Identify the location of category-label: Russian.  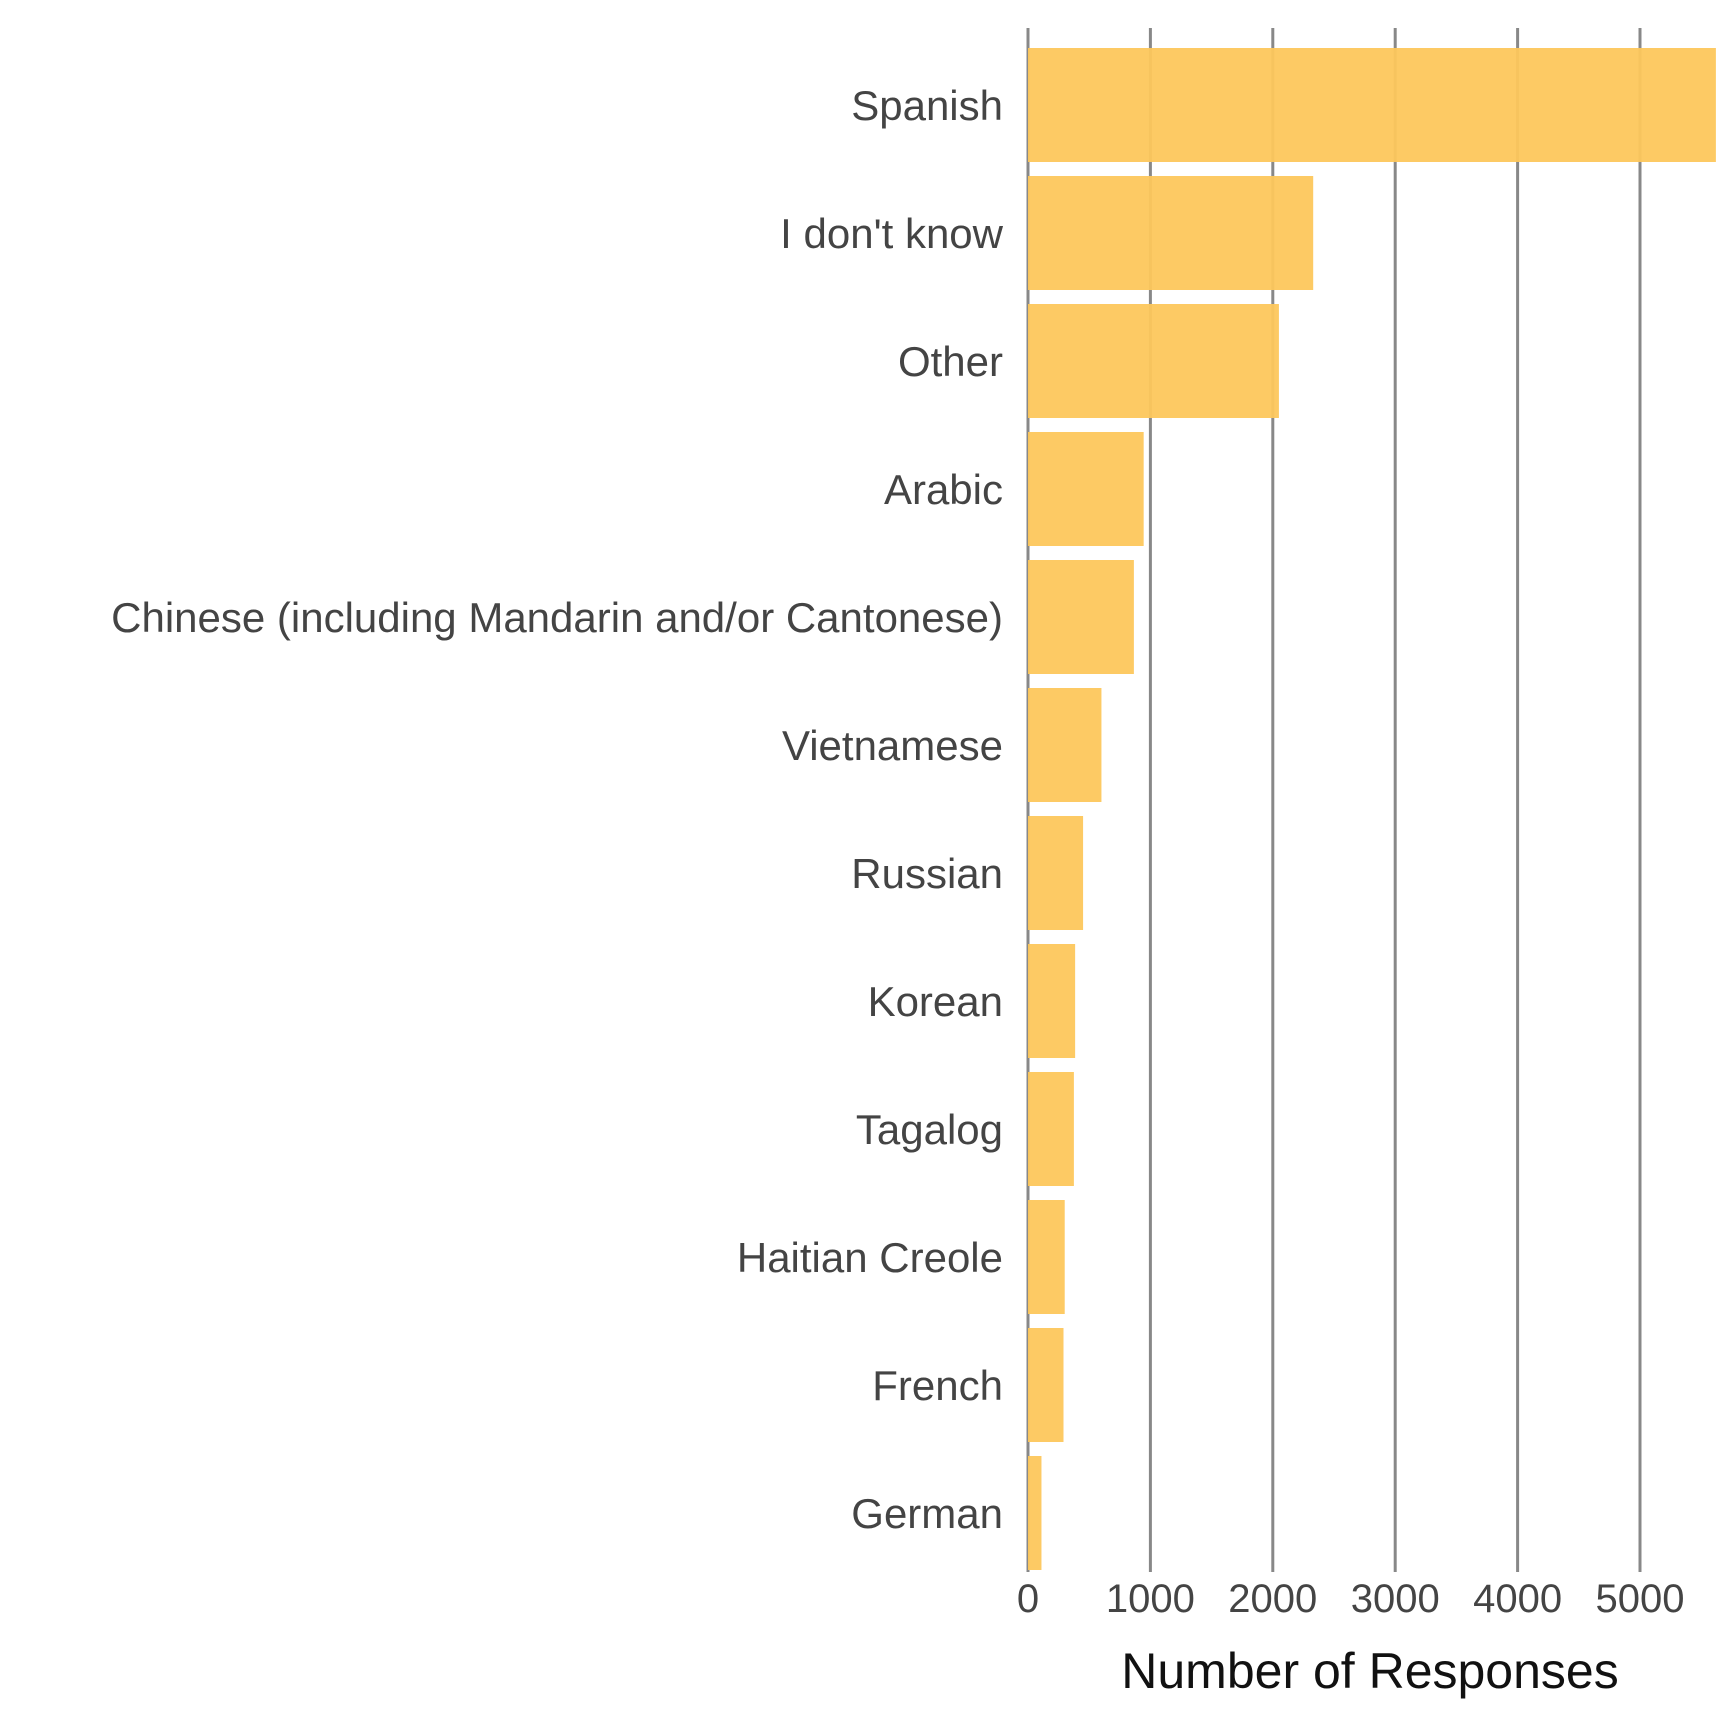
(927, 873).